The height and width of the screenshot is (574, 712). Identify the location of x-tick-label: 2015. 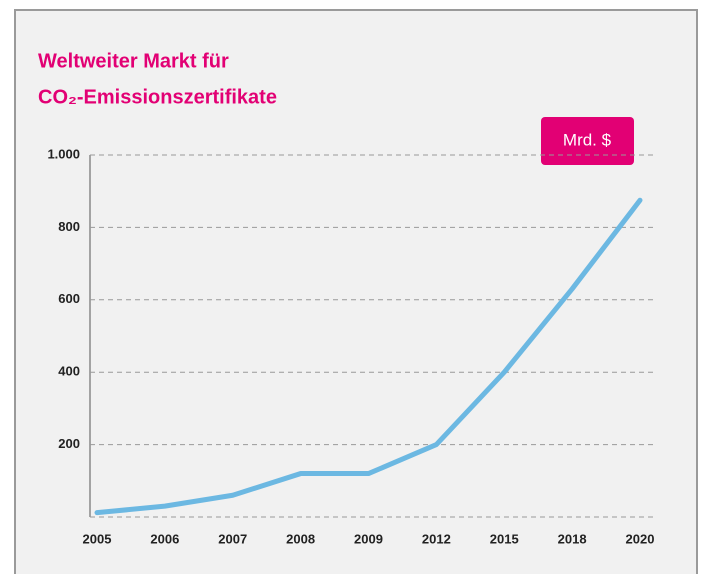
(504, 538).